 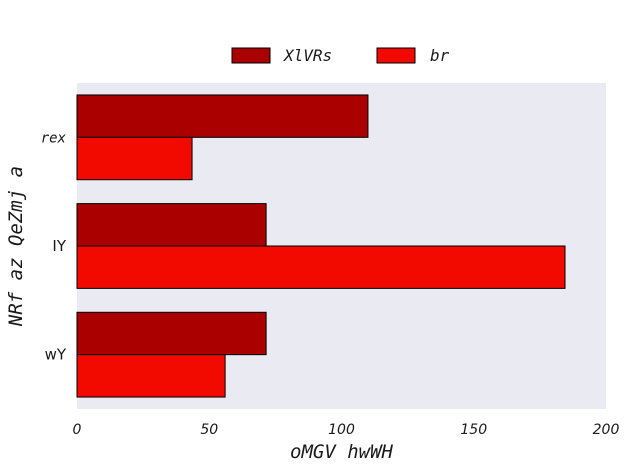 What do you see at coordinates (56, 355) in the screenshot?
I see `y-tick-label: wY` at bounding box center [56, 355].